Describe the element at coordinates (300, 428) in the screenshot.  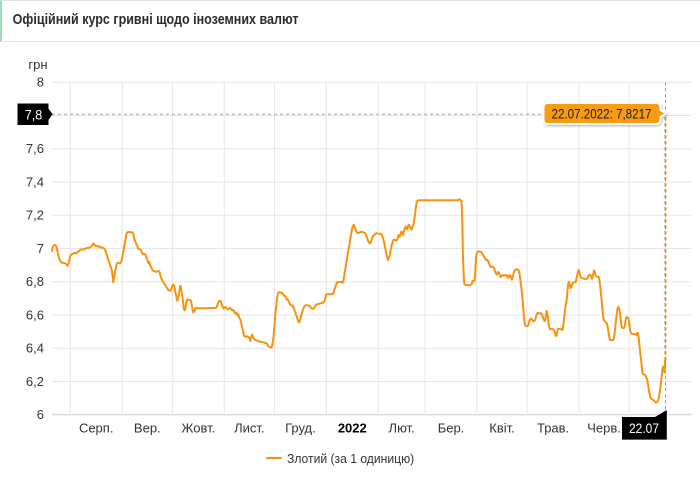
I see `svg-text: Груд.` at that location.